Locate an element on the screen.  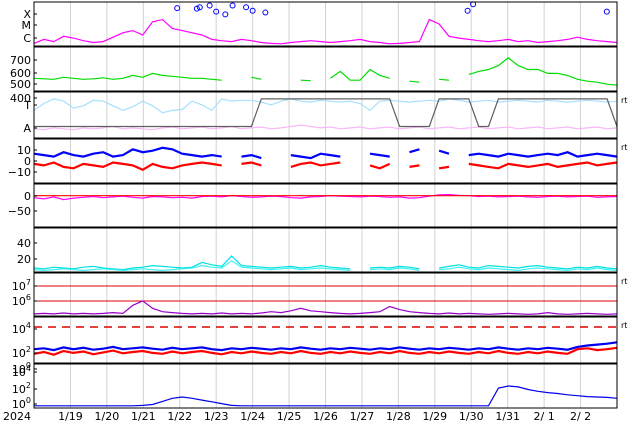
x-tick-label: 1/23 is located at coordinates (216, 416).